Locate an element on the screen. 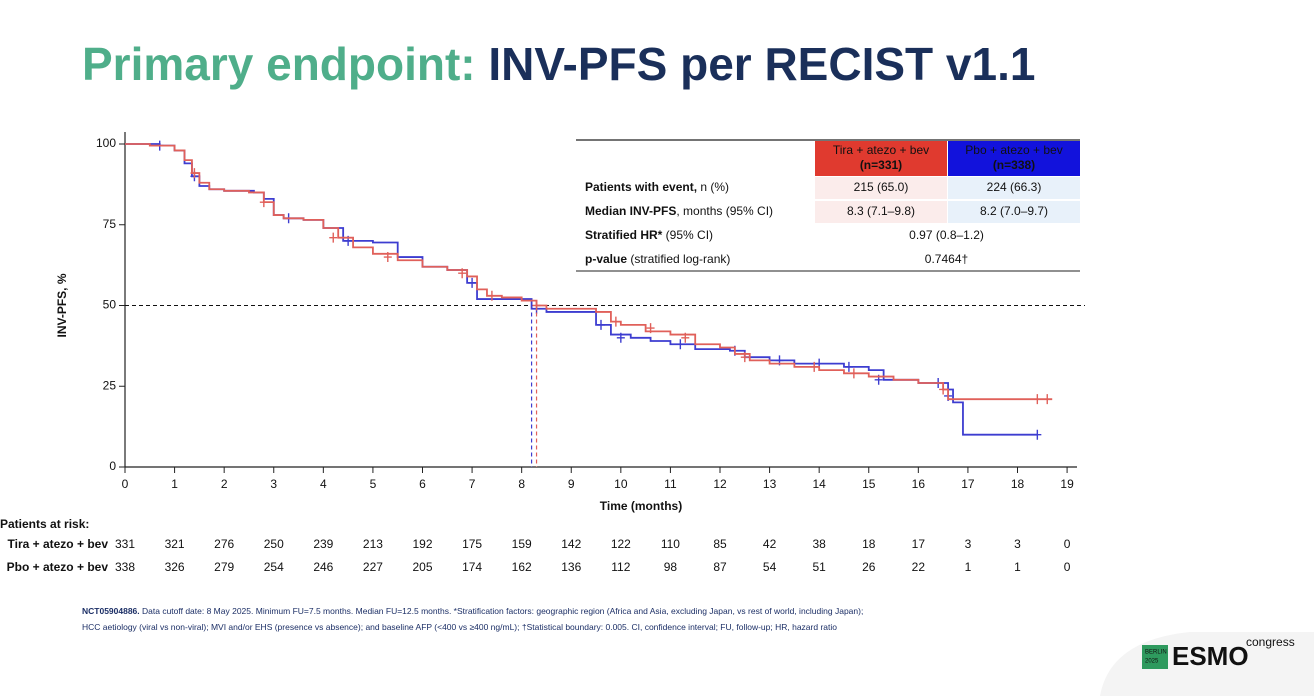  logo-brand: ESMO is located at coordinates (1210, 656).